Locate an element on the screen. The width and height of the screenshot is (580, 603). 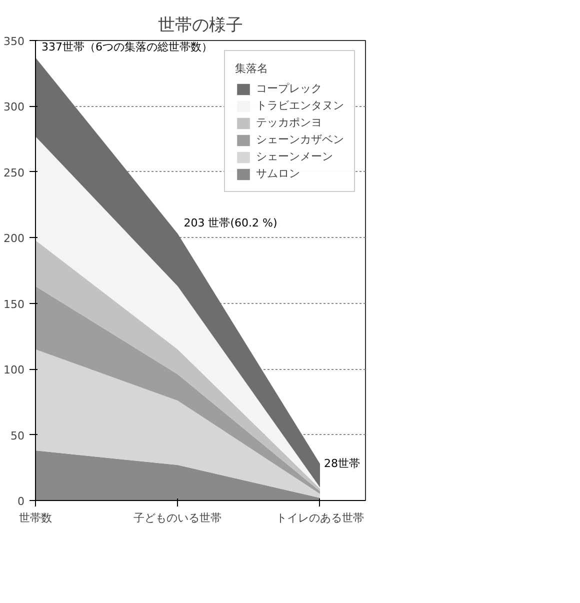
x-tick-label: 世帯数 is located at coordinates (35, 518).